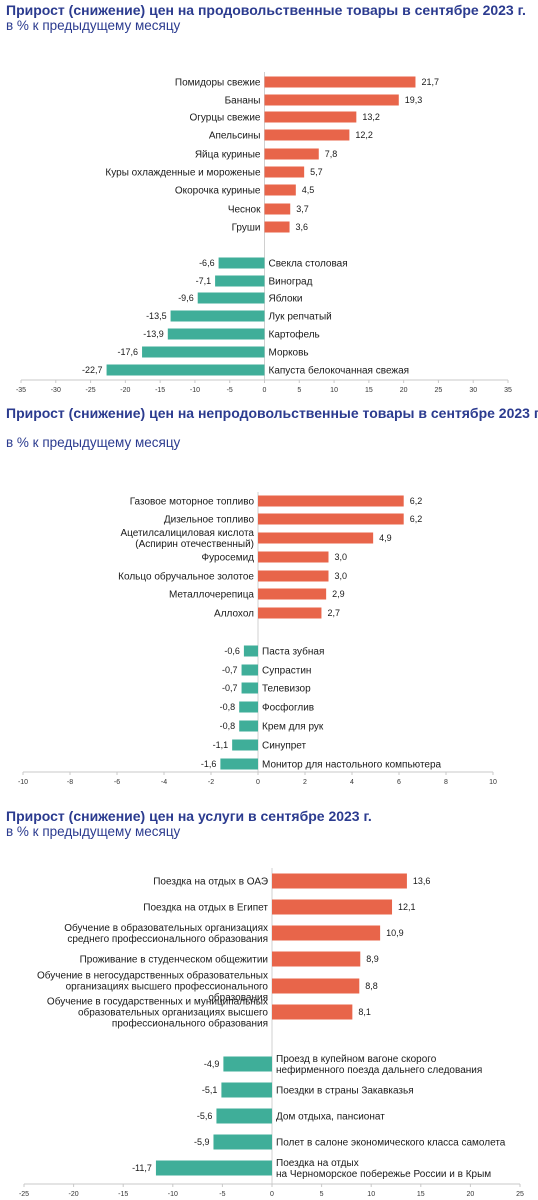 The height and width of the screenshot is (1200, 538). Describe the element at coordinates (153, 334) in the screenshot. I see `value-label: -13,9` at that location.